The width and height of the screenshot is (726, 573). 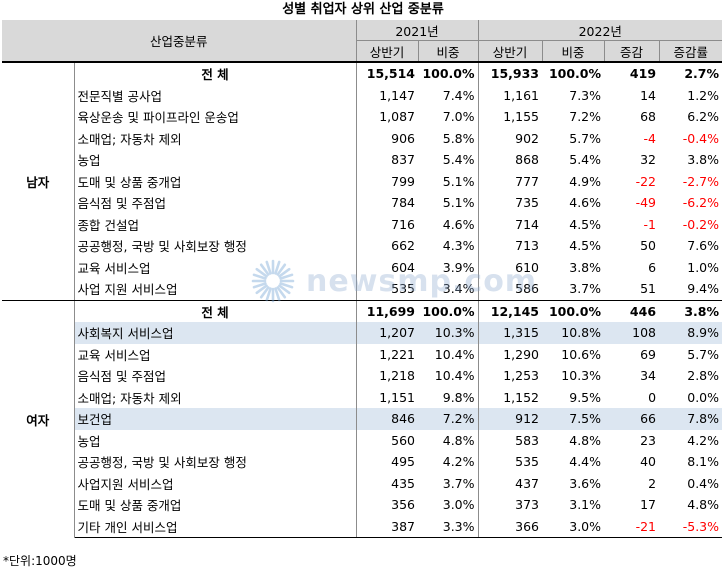 I want to click on change-cell: 69, so click(x=648, y=354).